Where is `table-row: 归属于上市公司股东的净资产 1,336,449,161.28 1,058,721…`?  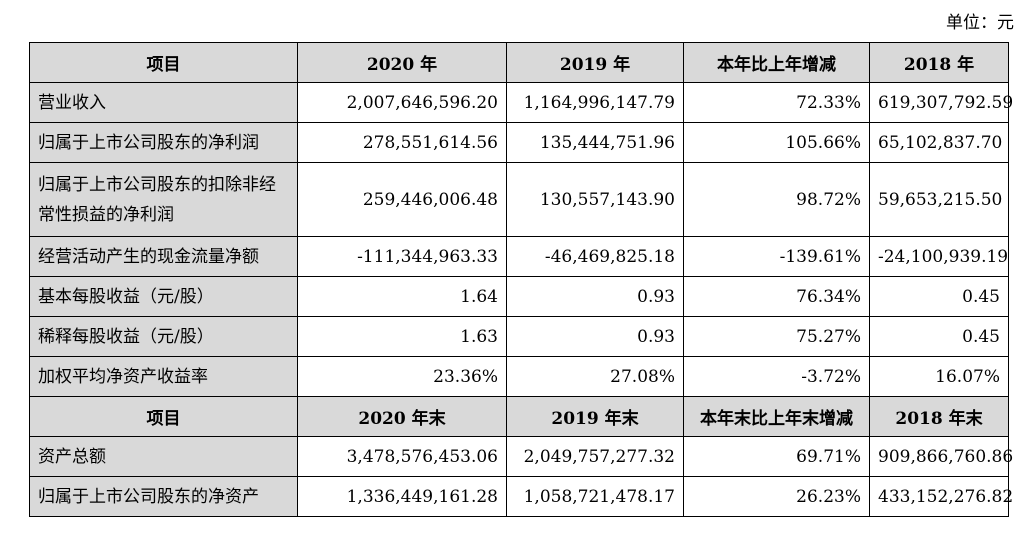
table-row: 归属于上市公司股东的净资产 1,336,449,161.28 1,058,721… is located at coordinates (521, 496).